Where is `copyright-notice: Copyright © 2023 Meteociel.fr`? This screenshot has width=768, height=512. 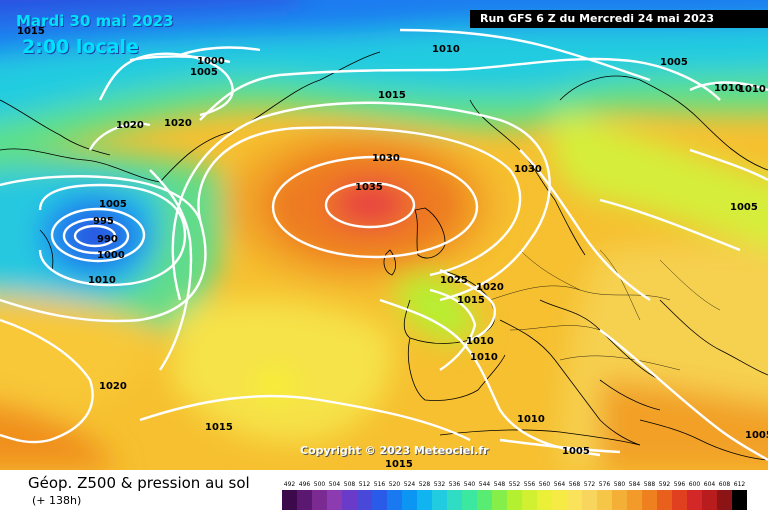
copyright-notice: Copyright © 2023 Meteociel.fr is located at coordinates (394, 450).